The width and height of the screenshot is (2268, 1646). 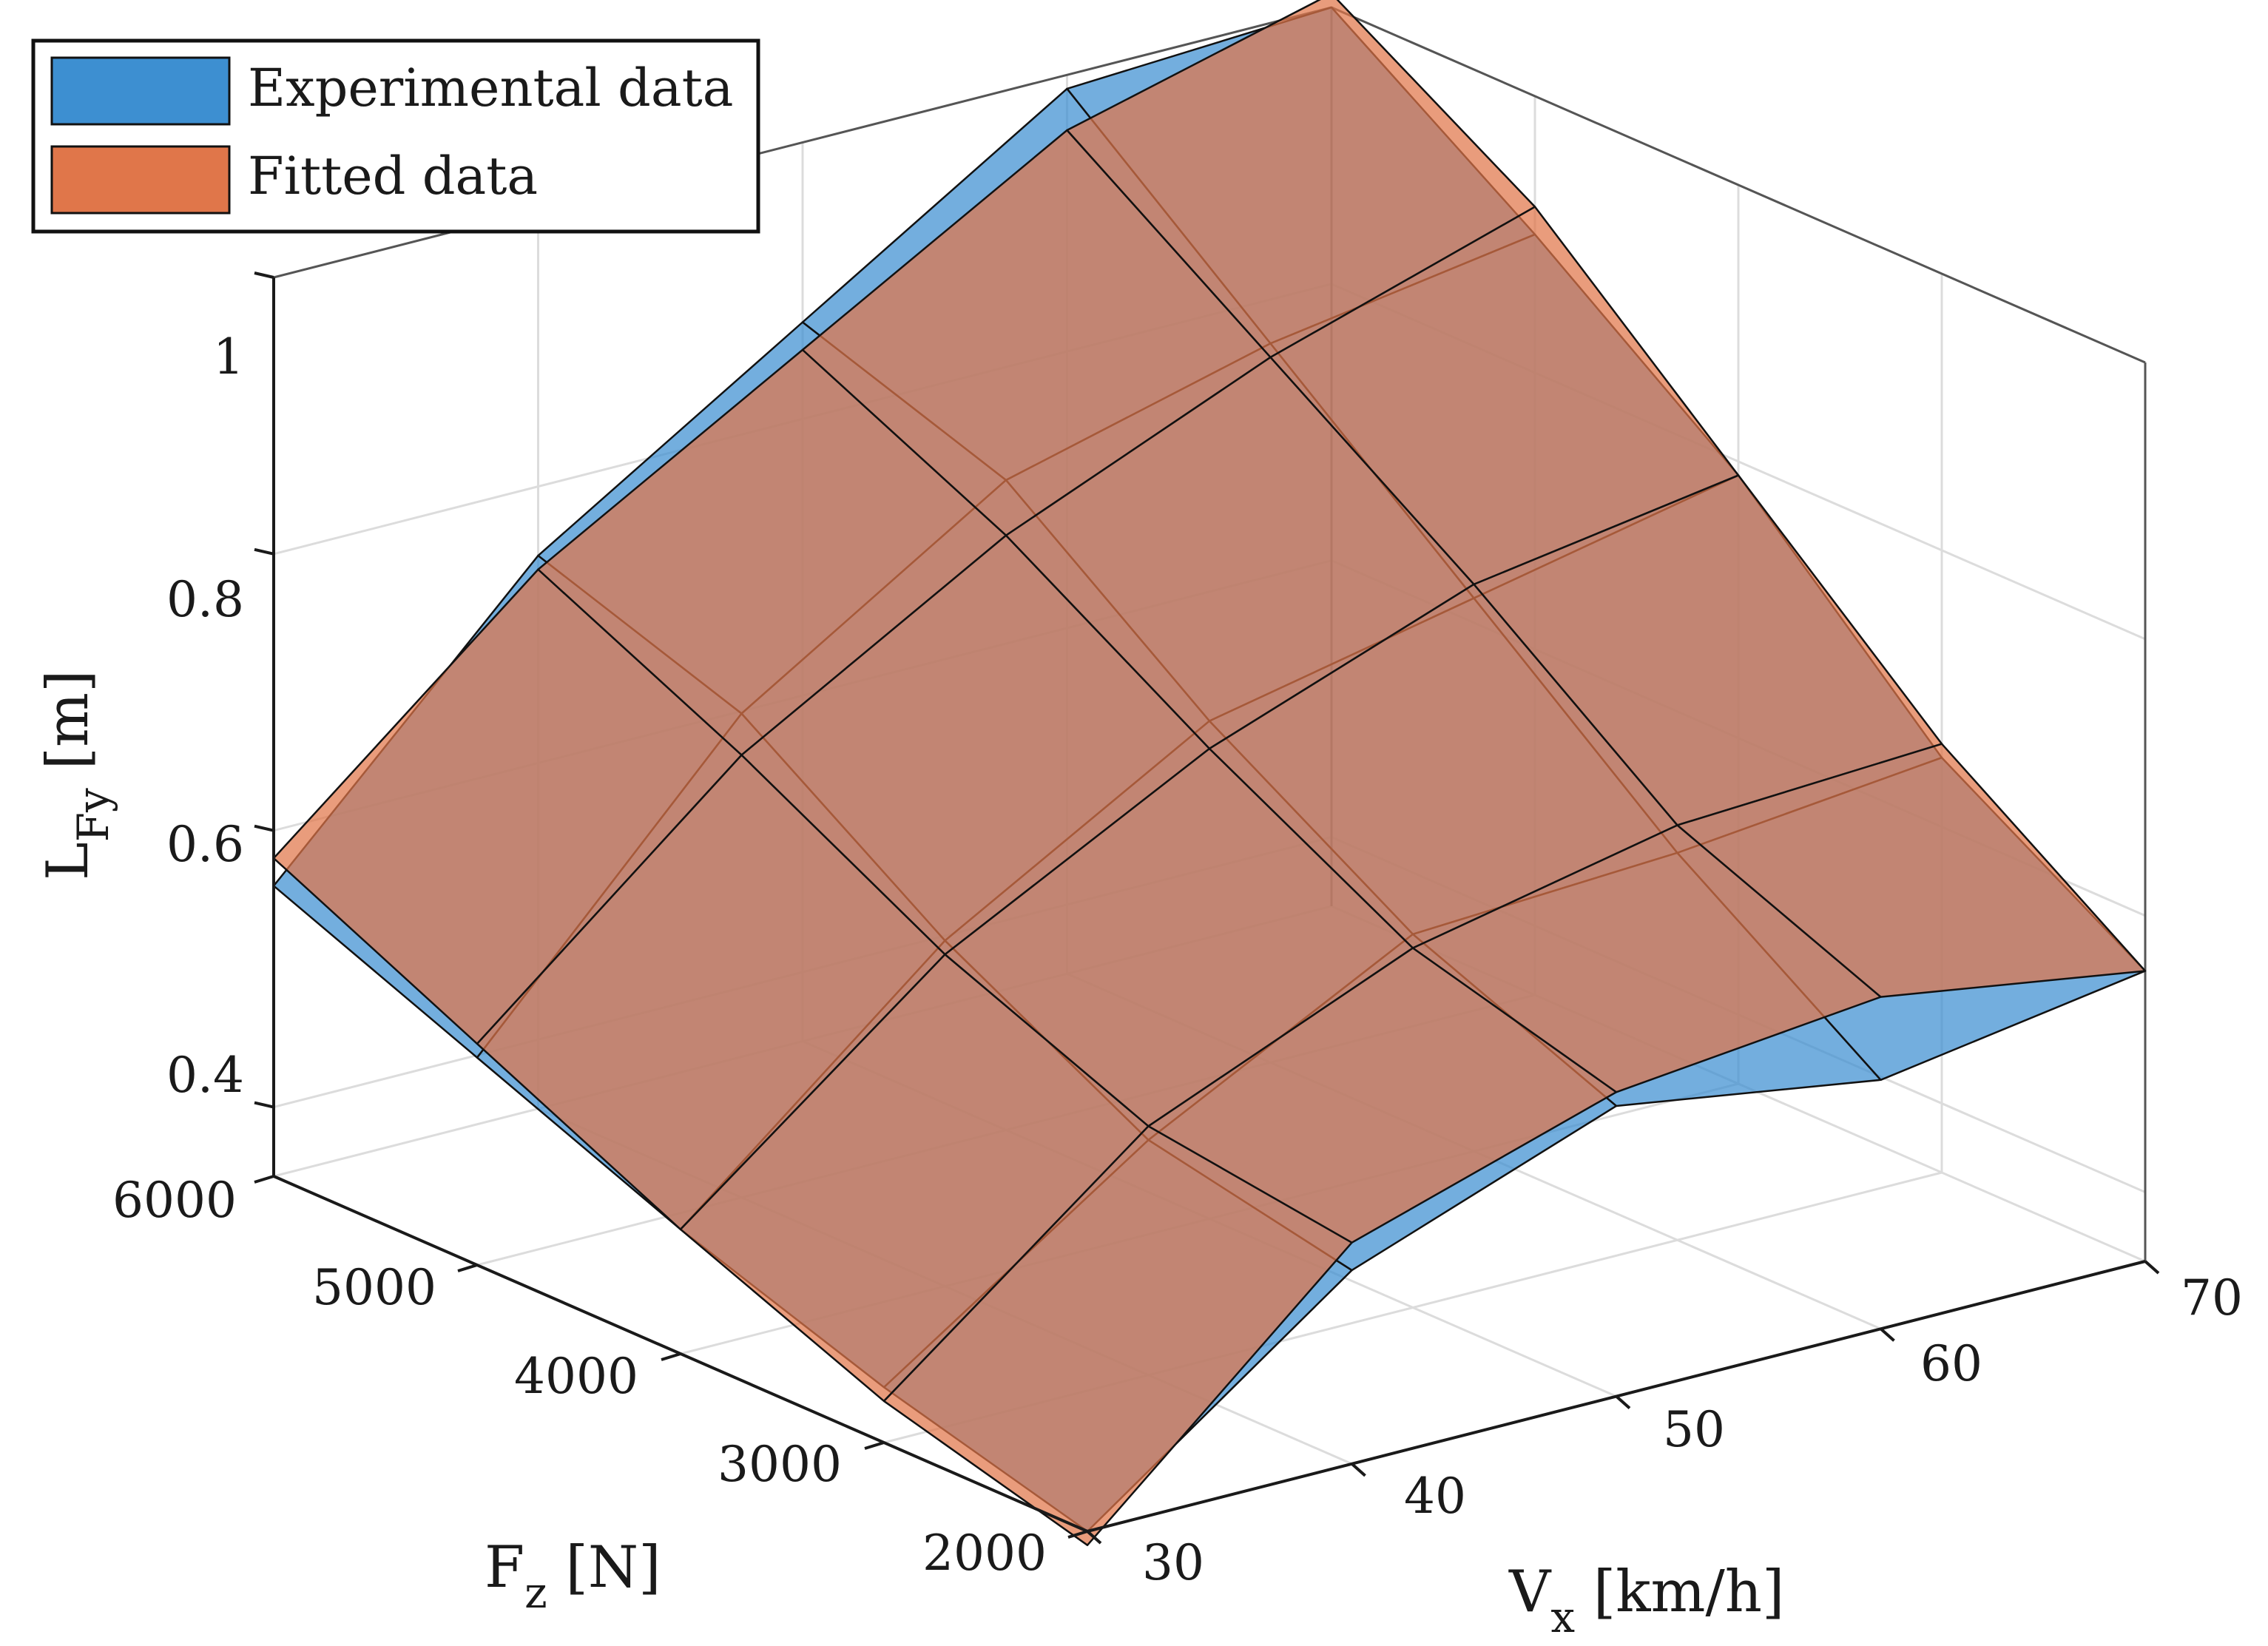 What do you see at coordinates (140, 180) in the screenshot?
I see `legend-swatch-fitted` at bounding box center [140, 180].